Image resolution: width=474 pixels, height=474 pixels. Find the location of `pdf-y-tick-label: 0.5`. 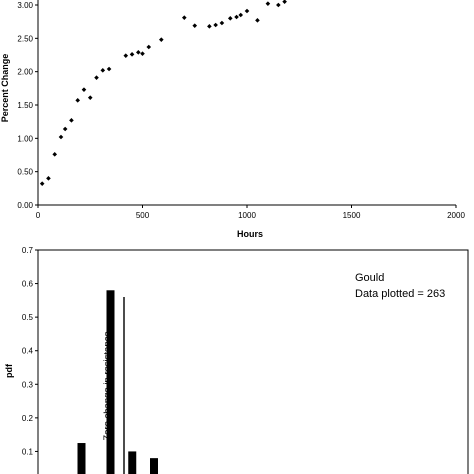

pdf-y-tick-label: 0.5 is located at coordinates (28, 317).